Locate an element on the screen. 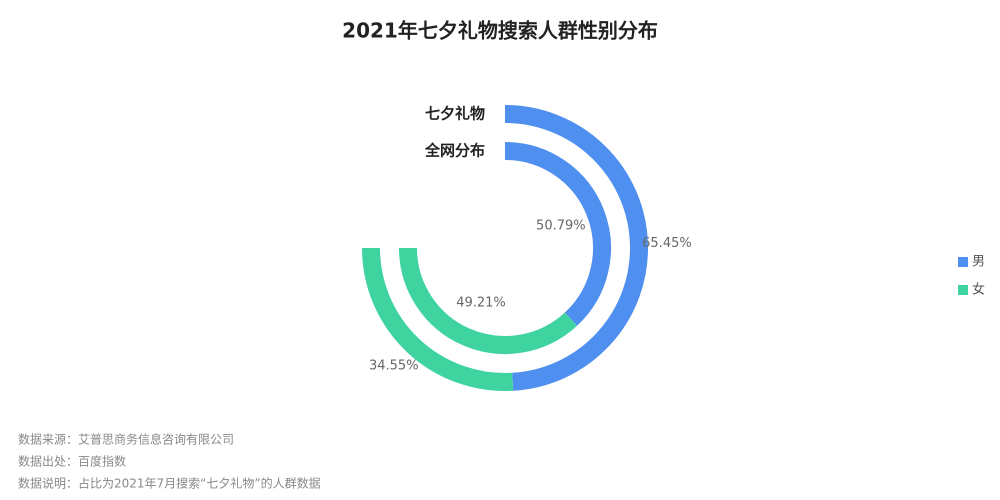  chart-title: 2021年七夕礼物搜索人群性别分布 is located at coordinates (500, 31).